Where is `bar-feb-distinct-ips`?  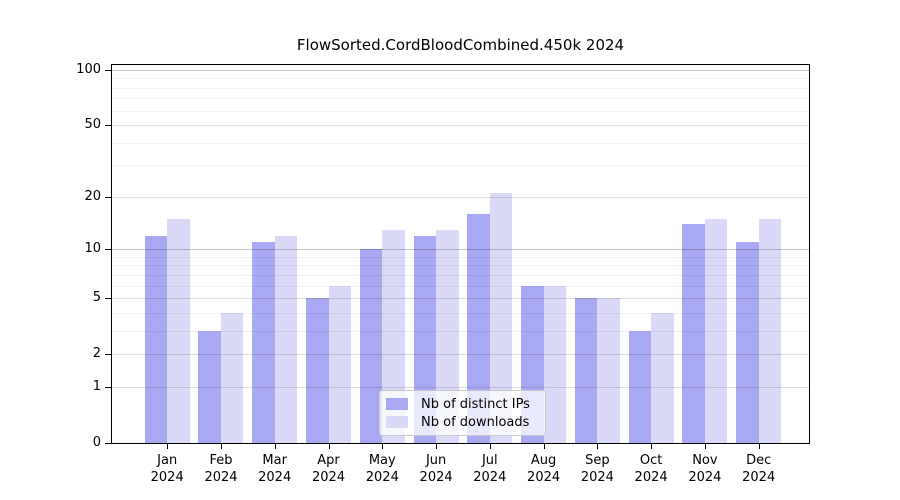
bar-feb-distinct-ips is located at coordinates (209, 386).